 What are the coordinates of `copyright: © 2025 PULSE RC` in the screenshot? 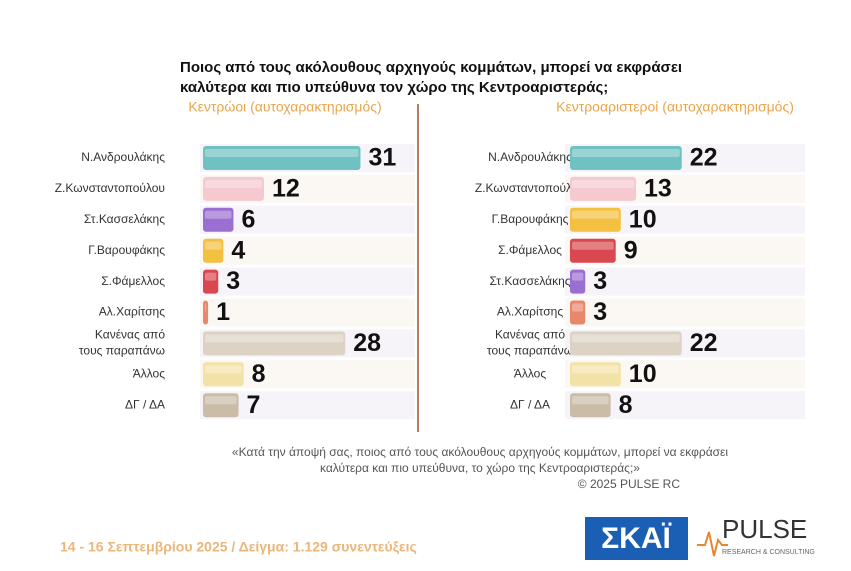 It's located at (629, 484).